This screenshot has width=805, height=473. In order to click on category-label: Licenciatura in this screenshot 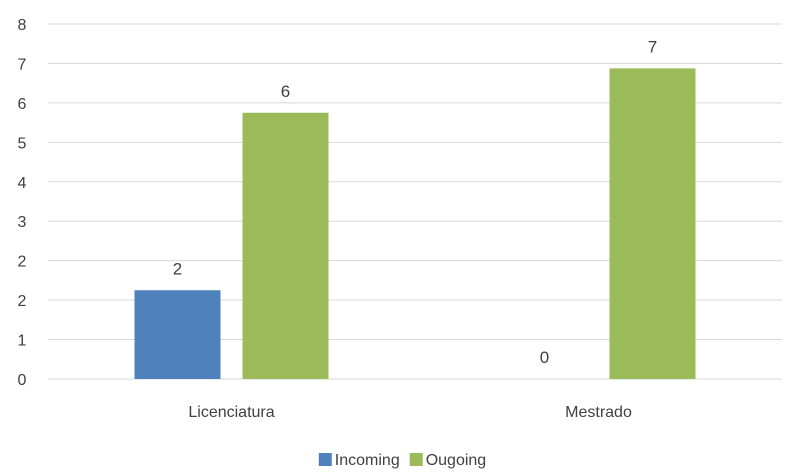, I will do `click(231, 412)`.